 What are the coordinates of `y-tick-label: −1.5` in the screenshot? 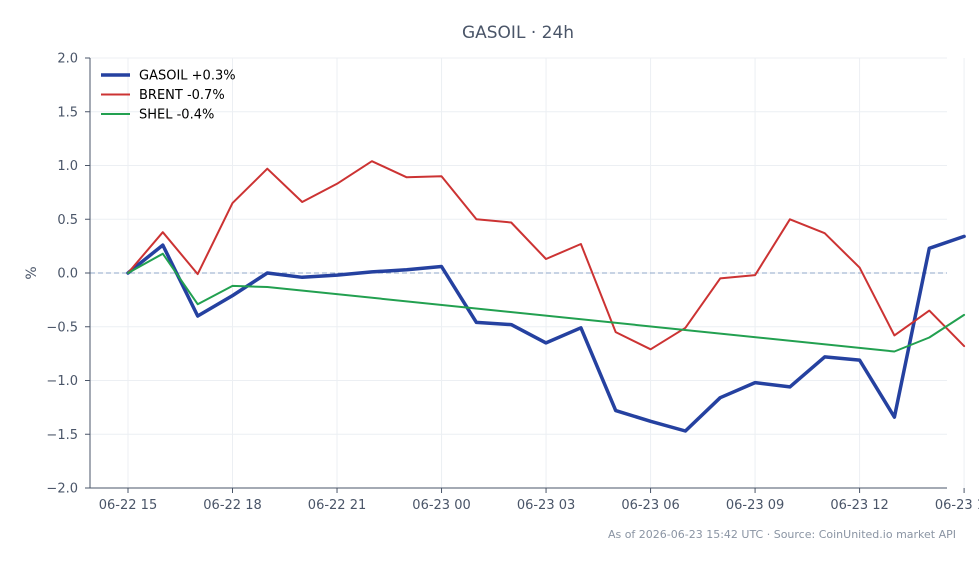 It's located at (62, 435).